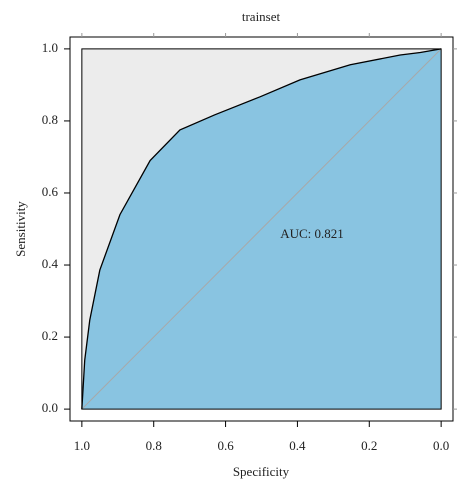  Describe the element at coordinates (82, 445) in the screenshot. I see `x-tick-label: 1.0` at that location.